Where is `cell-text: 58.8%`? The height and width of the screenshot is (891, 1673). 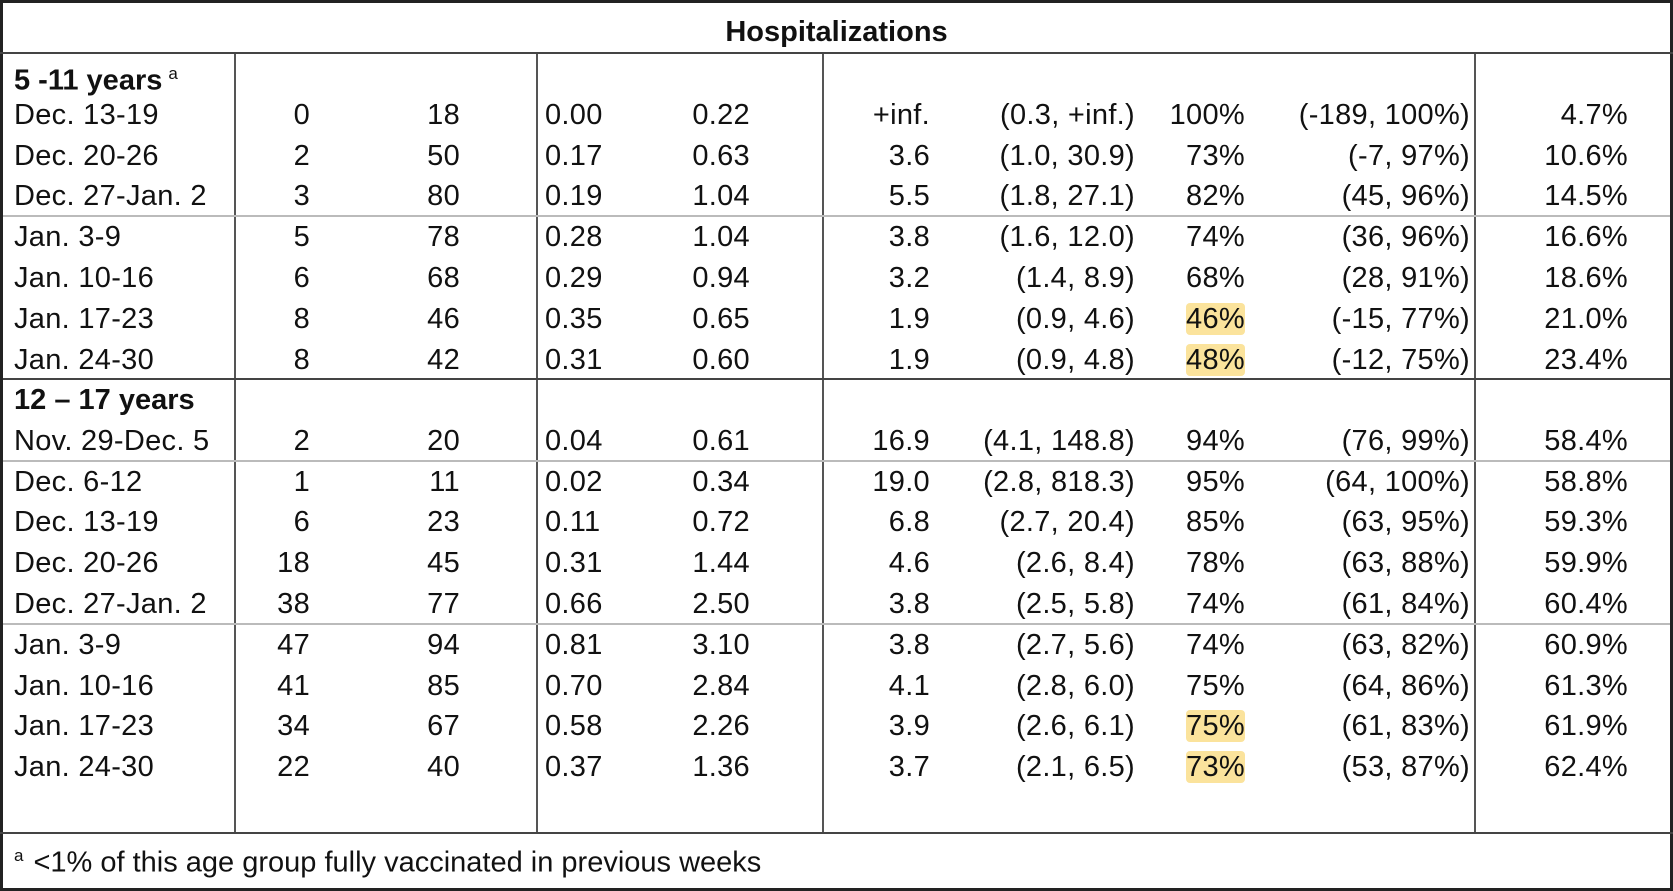 cell-text: 58.8% is located at coordinates (1586, 481).